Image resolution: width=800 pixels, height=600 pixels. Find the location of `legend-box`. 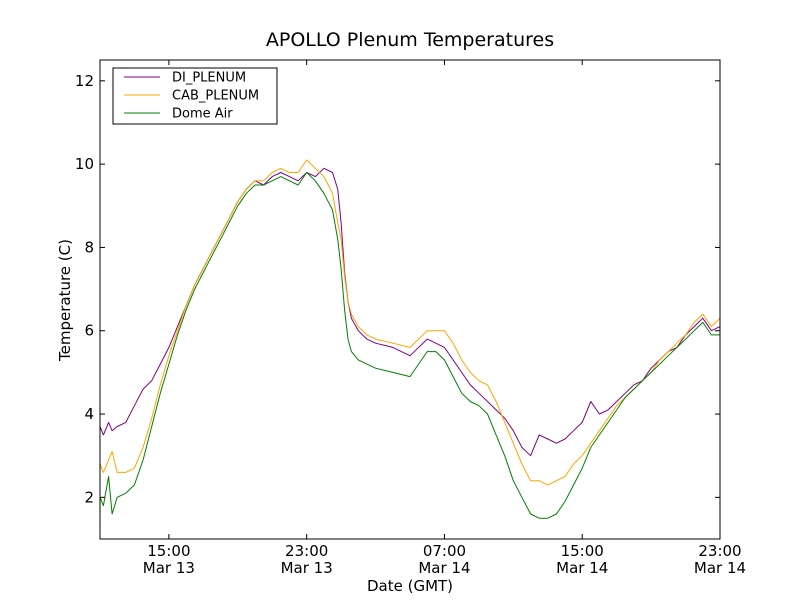

legend-box is located at coordinates (195, 96).